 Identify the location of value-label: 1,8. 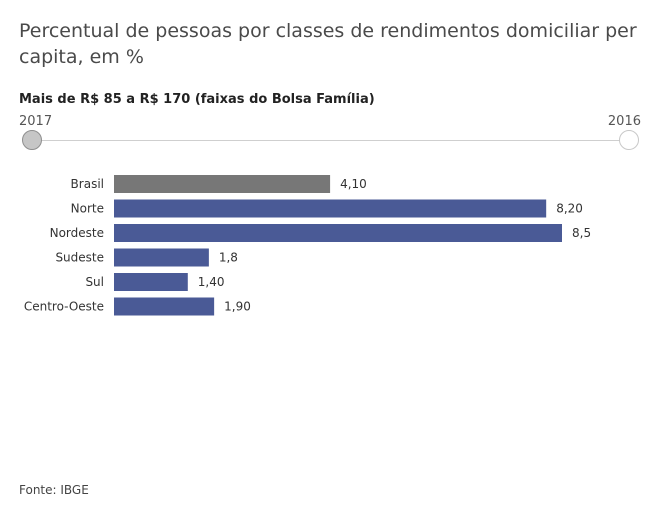
(228, 258).